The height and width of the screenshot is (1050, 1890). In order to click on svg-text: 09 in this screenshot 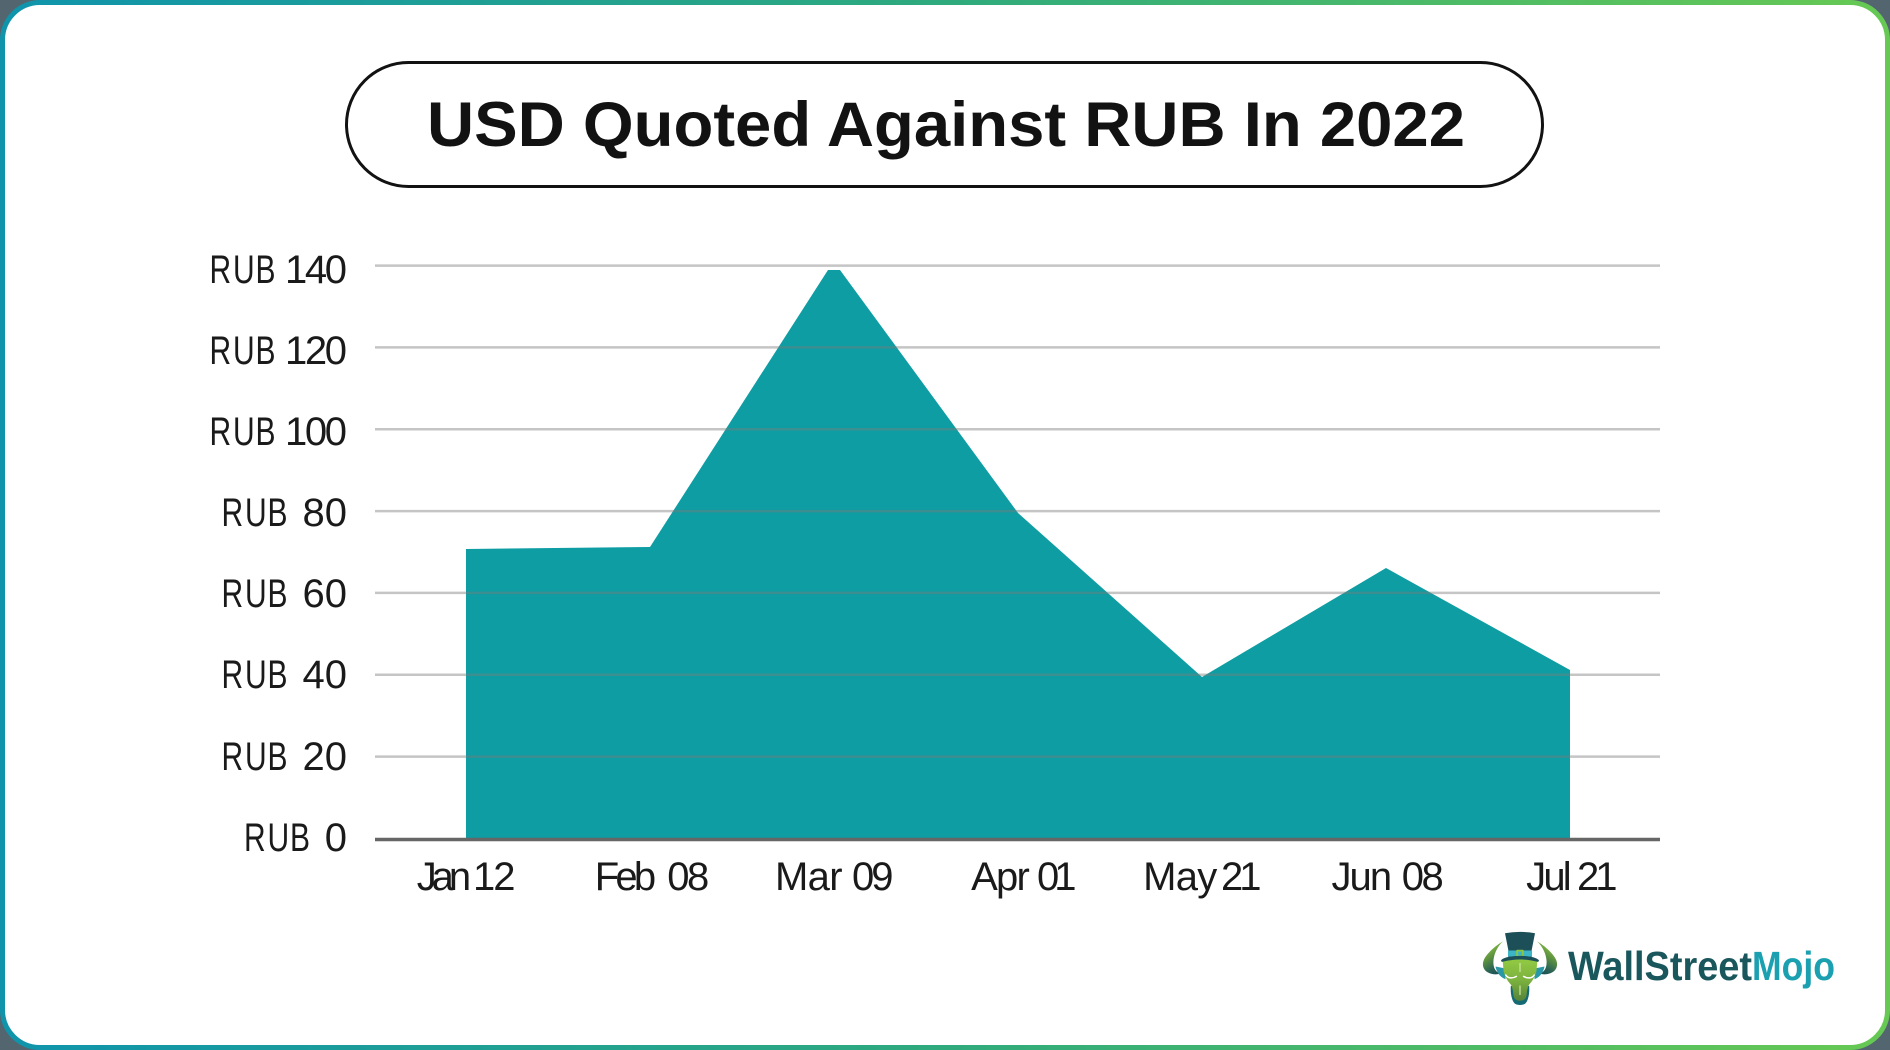, I will do `click(873, 877)`.